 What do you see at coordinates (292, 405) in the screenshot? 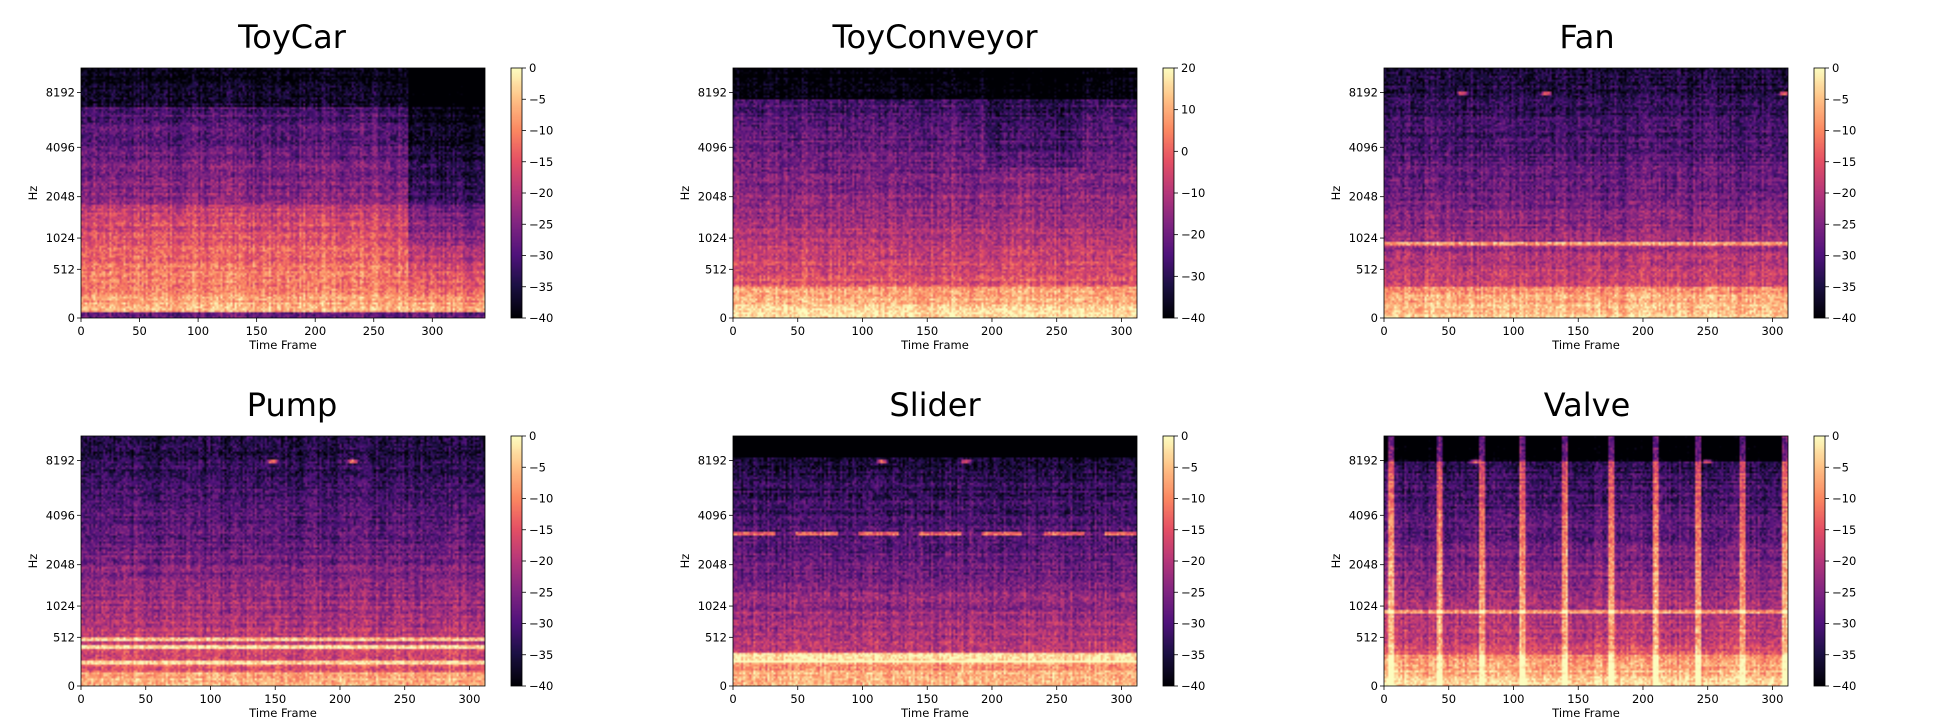
I see `panel-title: Pump` at bounding box center [292, 405].